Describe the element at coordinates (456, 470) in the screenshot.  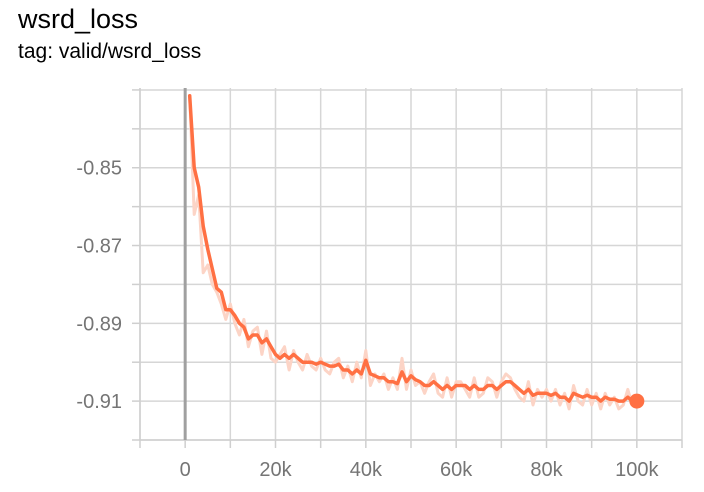
I see `x-tick-label: 60k` at that location.